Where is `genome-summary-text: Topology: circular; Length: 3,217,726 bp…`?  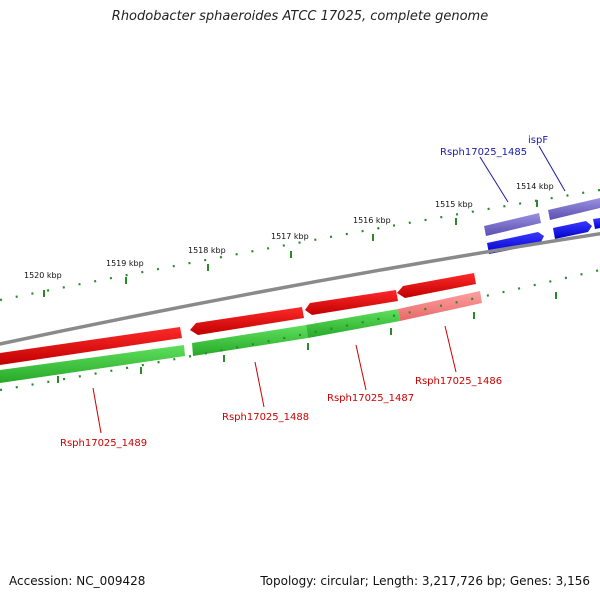
genome-summary-text: Topology: circular; Length: 3,217,726 bp… is located at coordinates (425, 581).